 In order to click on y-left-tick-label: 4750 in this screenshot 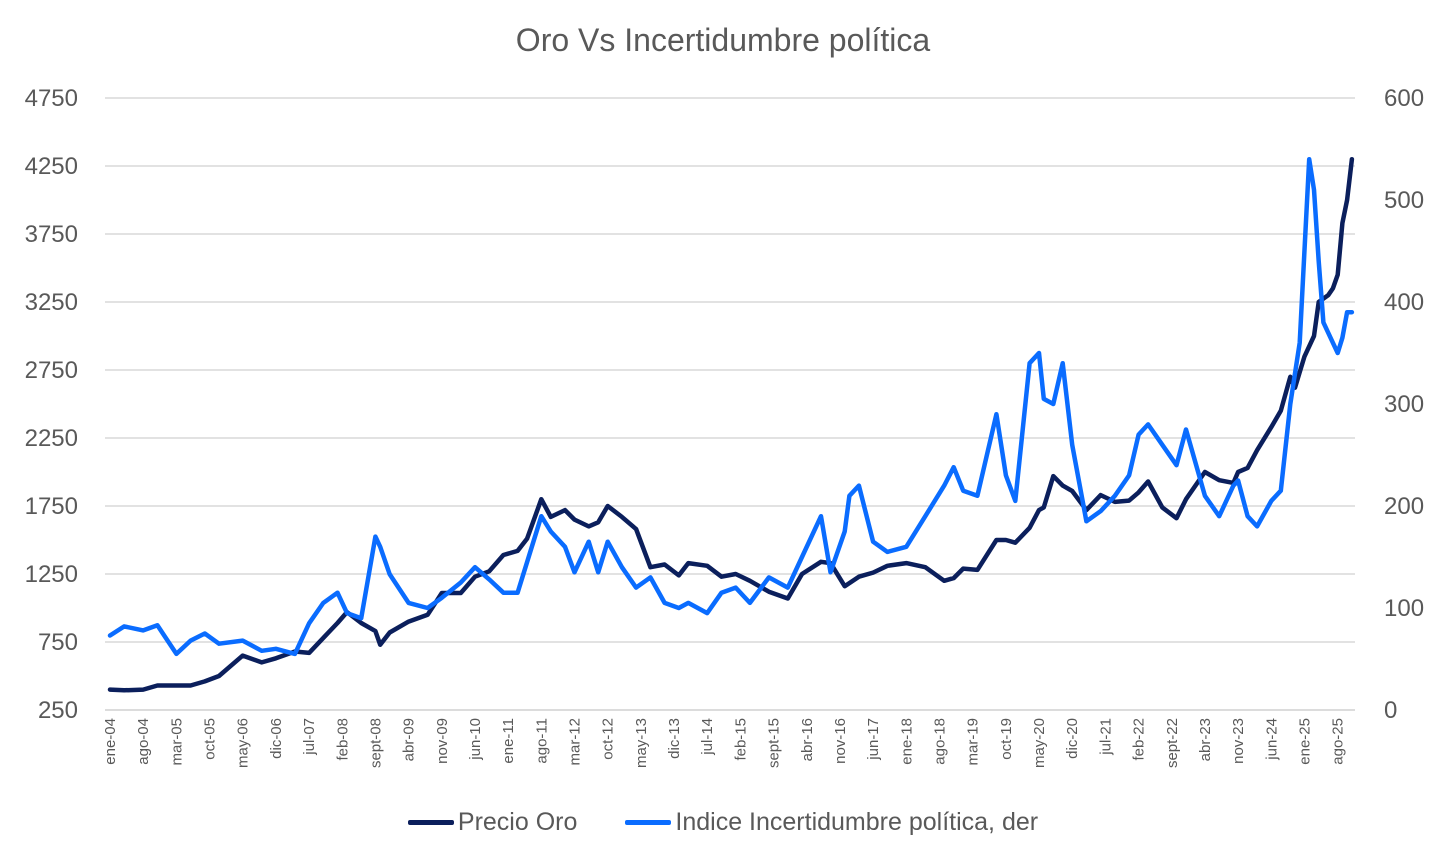, I will do `click(51, 98)`.